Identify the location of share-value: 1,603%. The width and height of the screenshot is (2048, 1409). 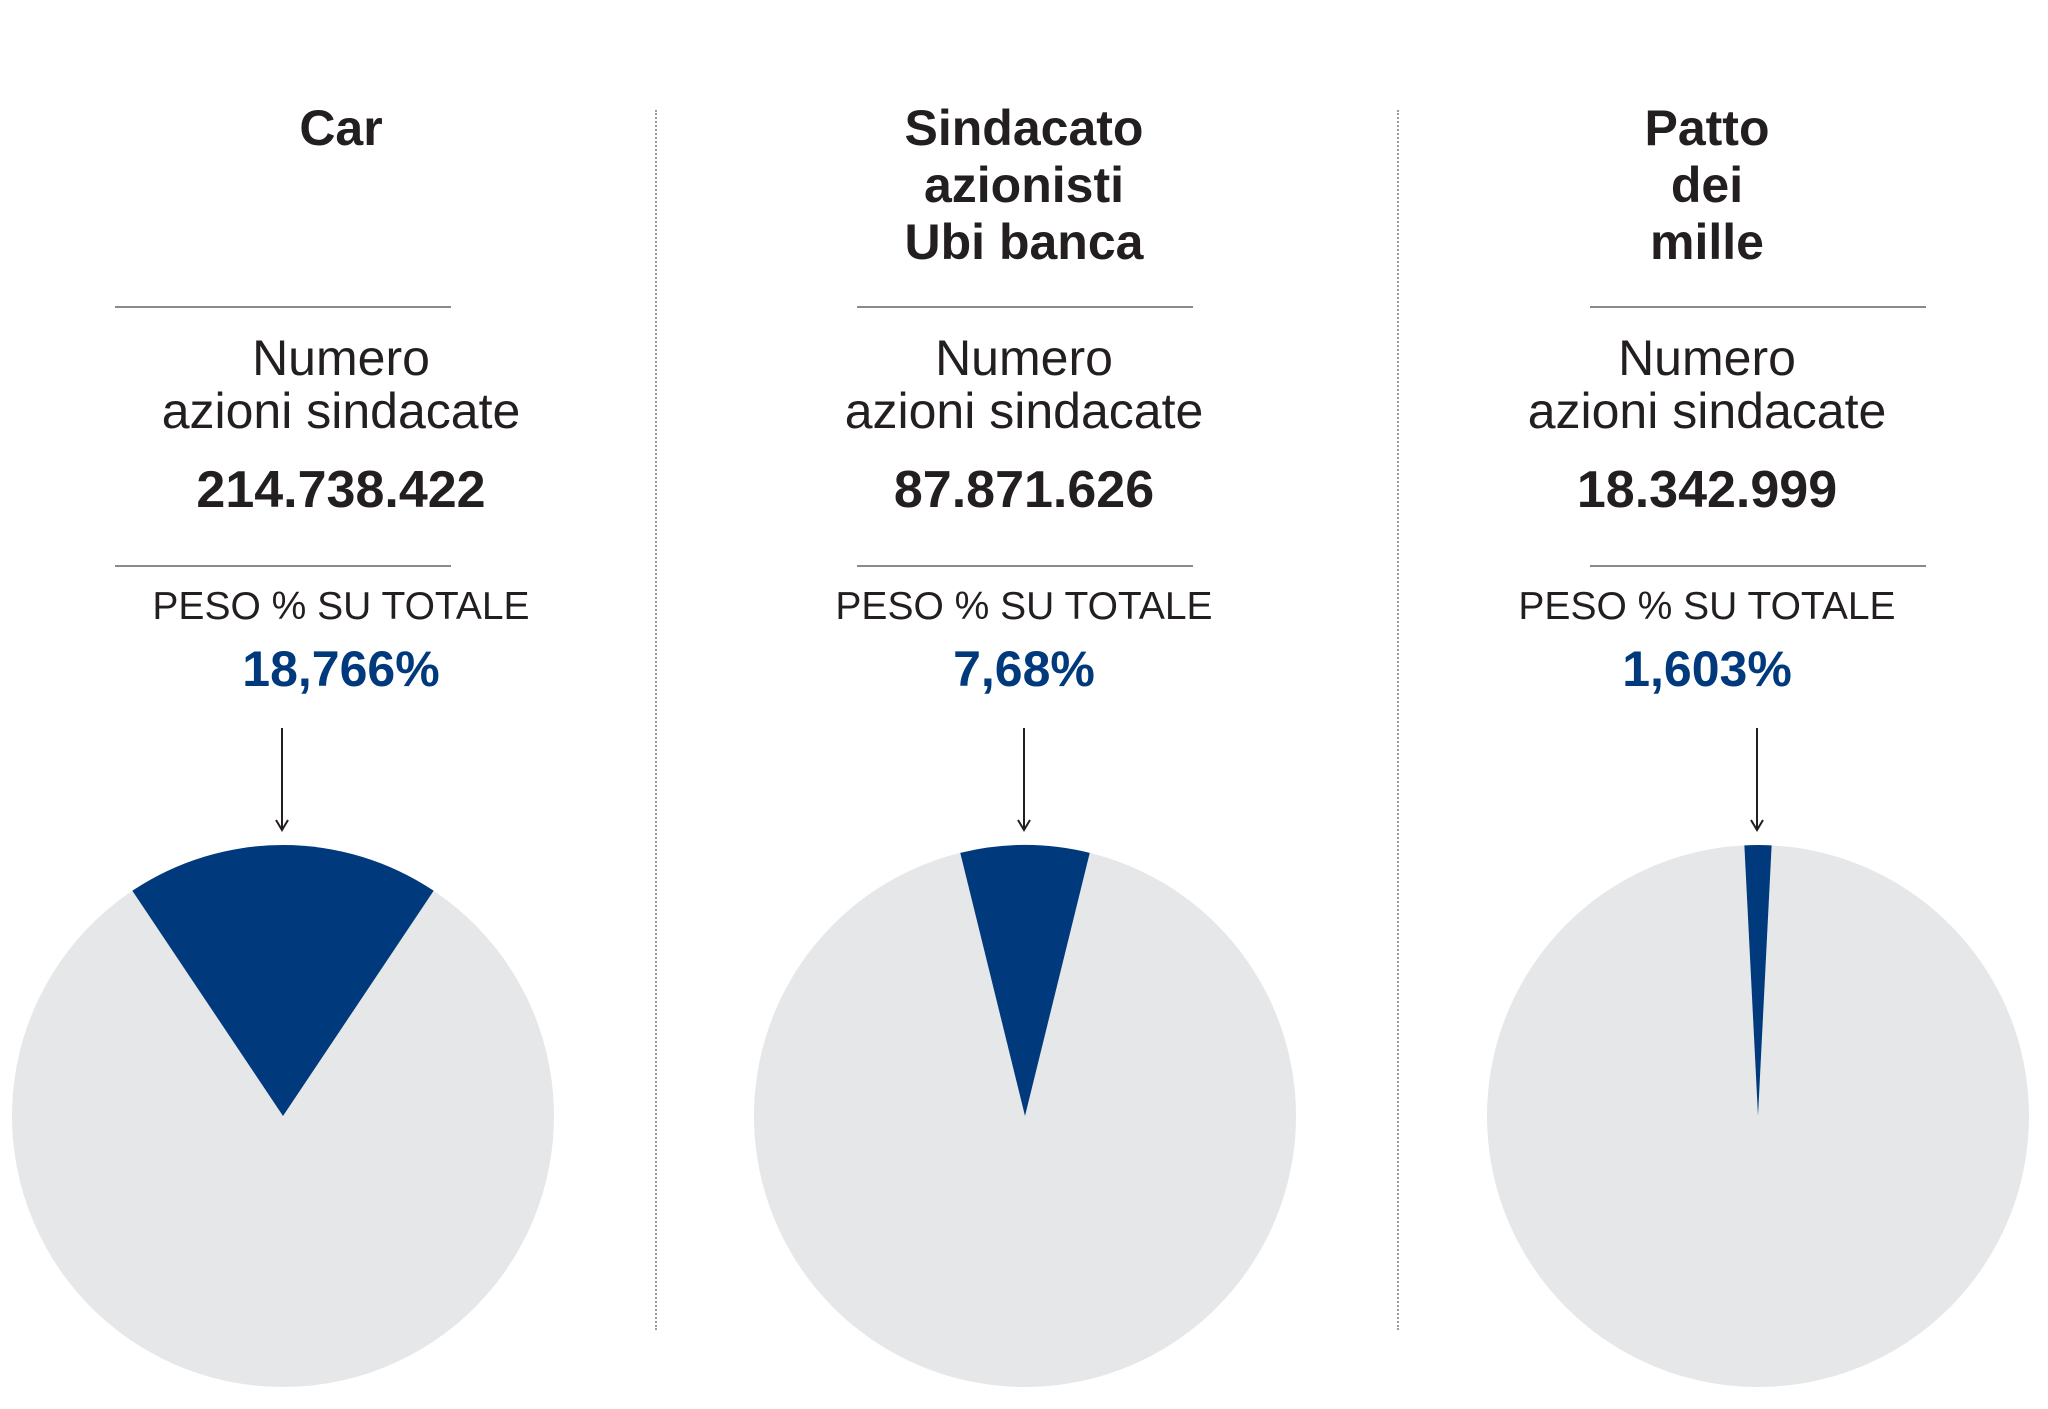
(1707, 669).